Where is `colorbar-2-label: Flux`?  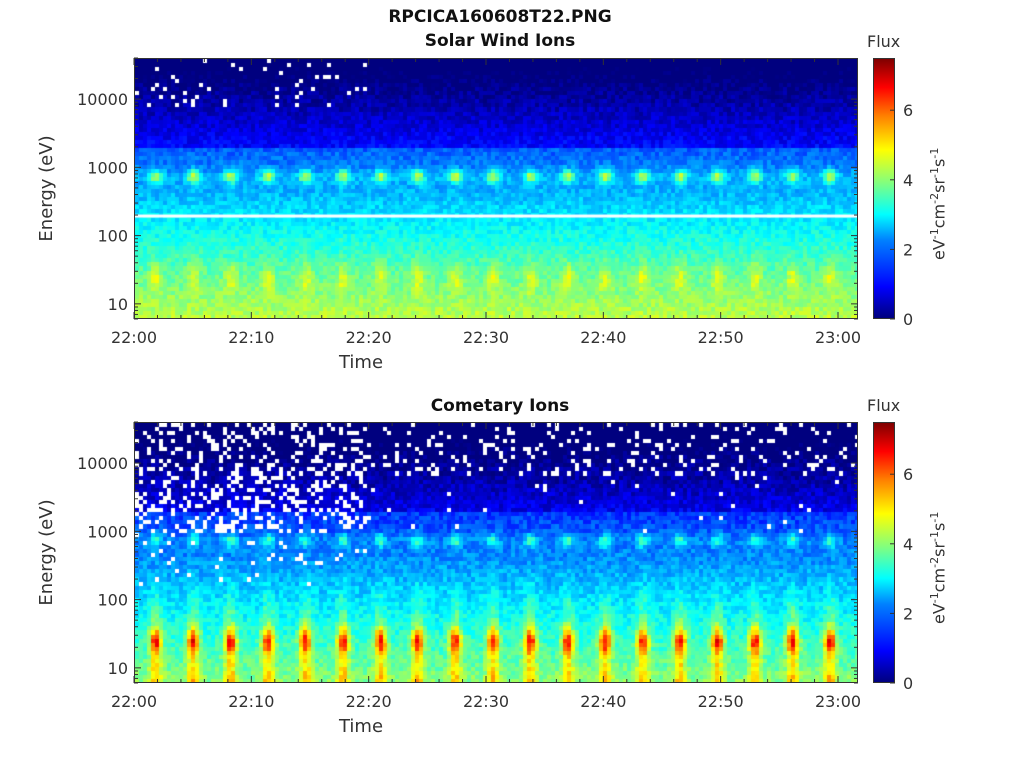 colorbar-2-label: Flux is located at coordinates (884, 405).